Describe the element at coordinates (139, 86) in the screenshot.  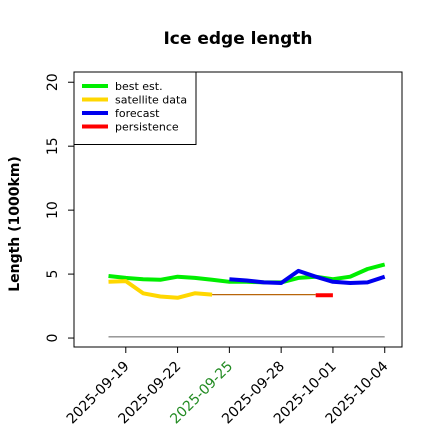
I see `legend-label-best-est: best est.` at that location.